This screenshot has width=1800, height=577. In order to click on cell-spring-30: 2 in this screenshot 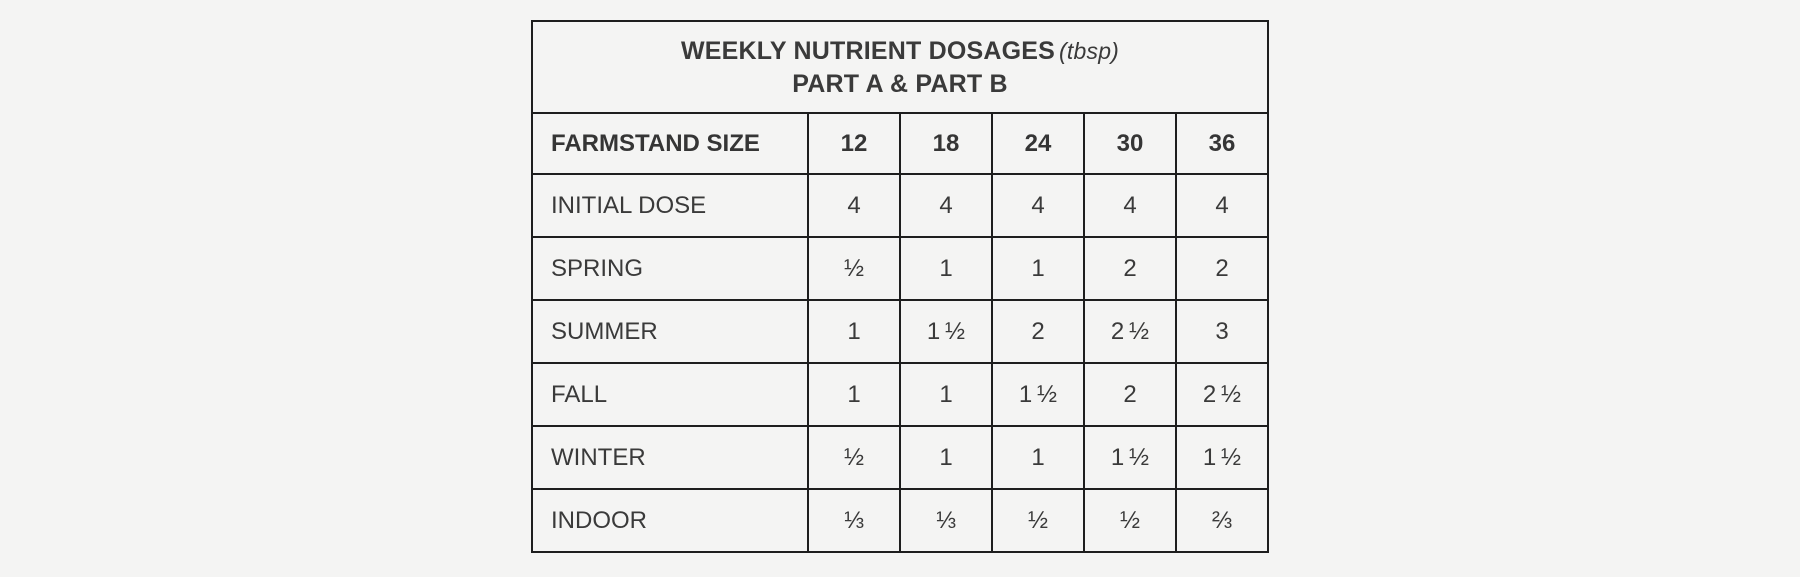, I will do `click(1130, 268)`.